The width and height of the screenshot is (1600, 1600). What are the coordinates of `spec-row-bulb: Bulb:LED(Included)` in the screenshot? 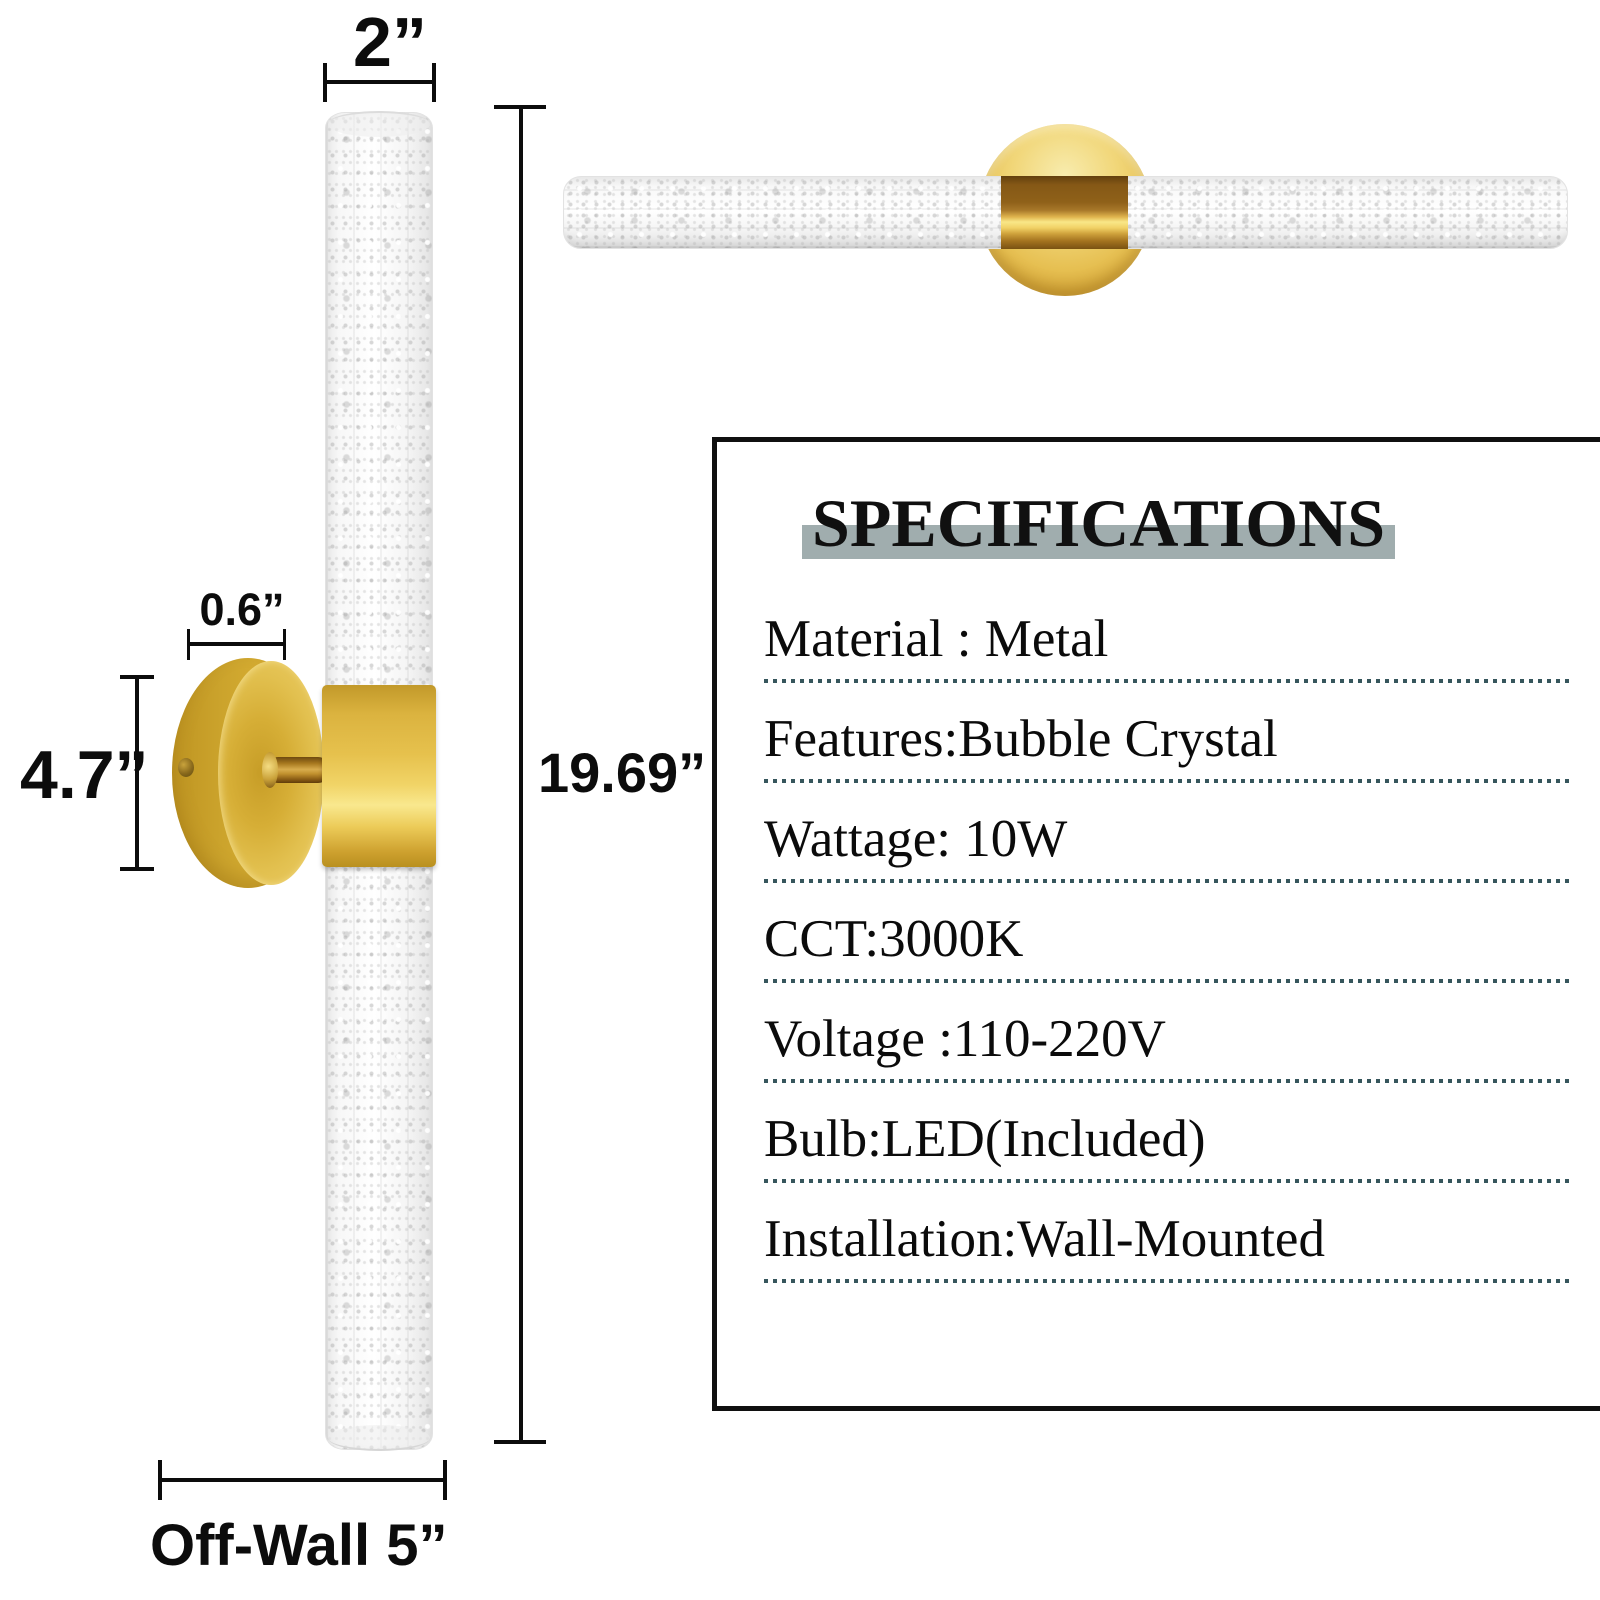 It's located at (1170, 1133).